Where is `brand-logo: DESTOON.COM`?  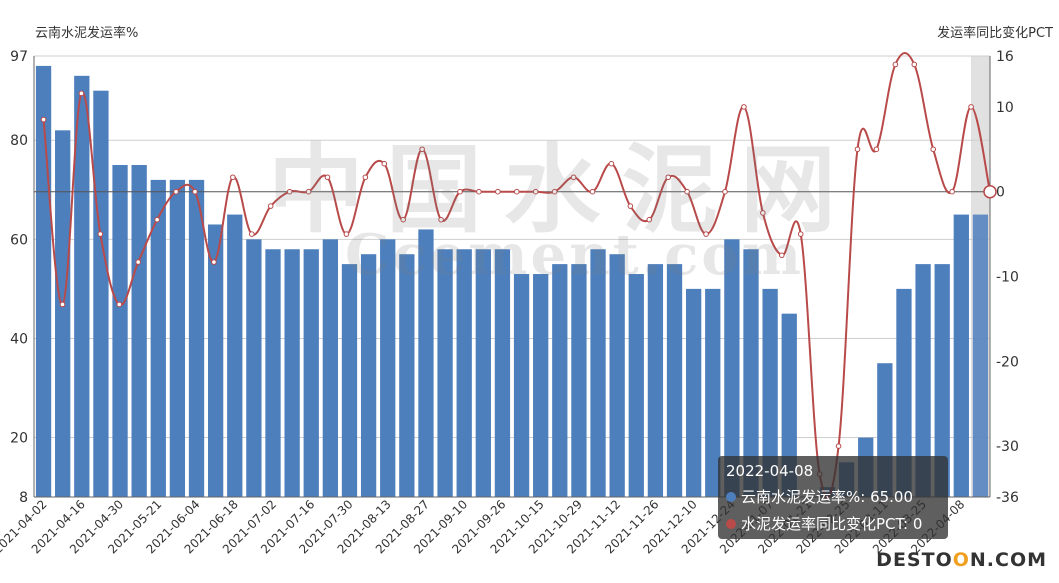 brand-logo: DESTOON.COM is located at coordinates (961, 560).